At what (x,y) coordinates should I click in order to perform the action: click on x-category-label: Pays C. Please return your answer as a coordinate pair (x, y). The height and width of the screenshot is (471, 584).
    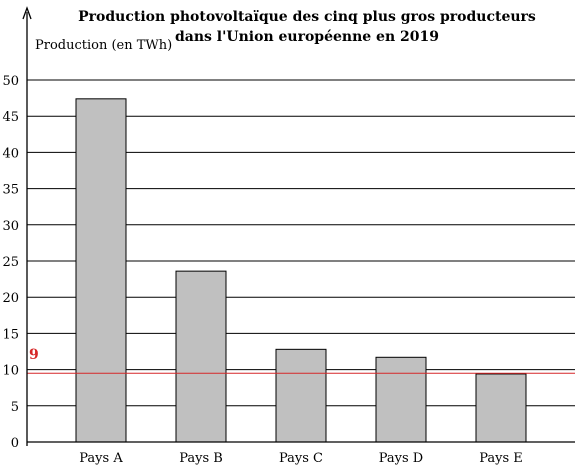
    Looking at the image, I should click on (301, 458).